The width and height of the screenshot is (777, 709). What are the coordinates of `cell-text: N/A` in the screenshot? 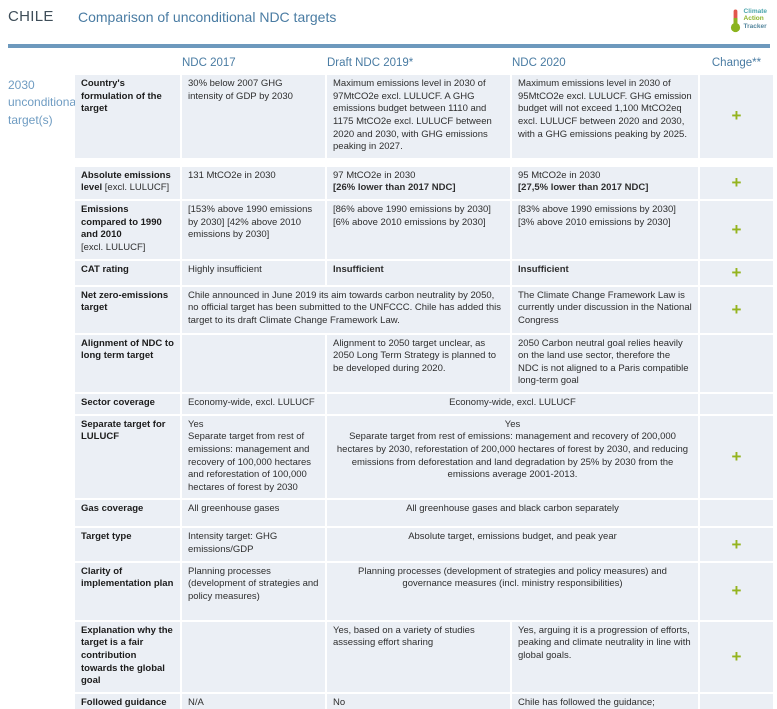 It's located at (196, 702).